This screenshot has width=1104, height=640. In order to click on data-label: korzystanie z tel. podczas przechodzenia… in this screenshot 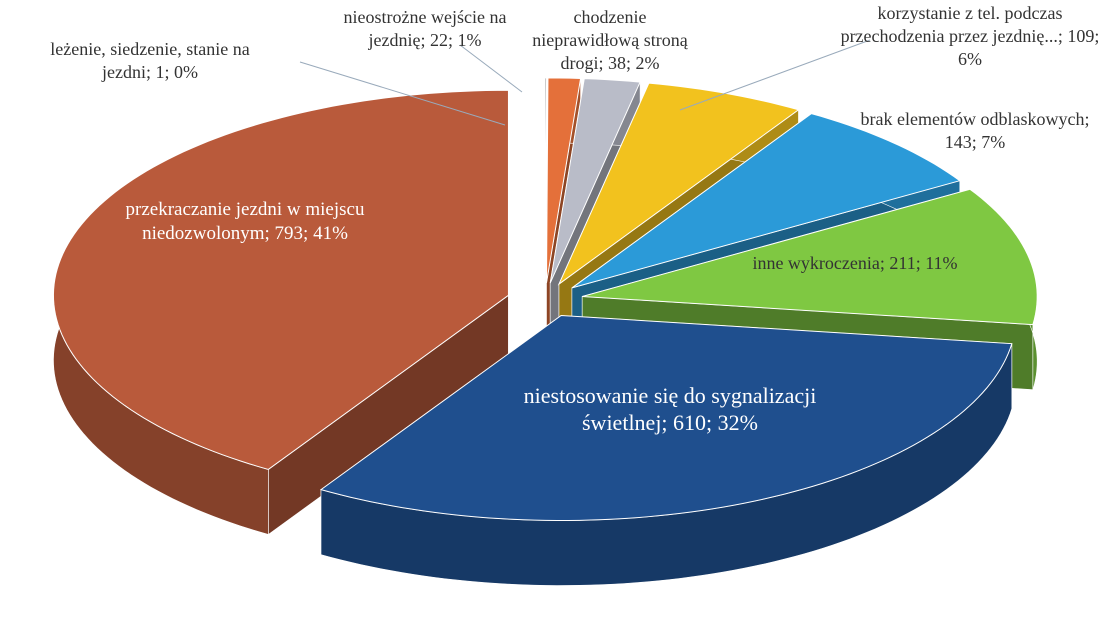, I will do `click(970, 36)`.